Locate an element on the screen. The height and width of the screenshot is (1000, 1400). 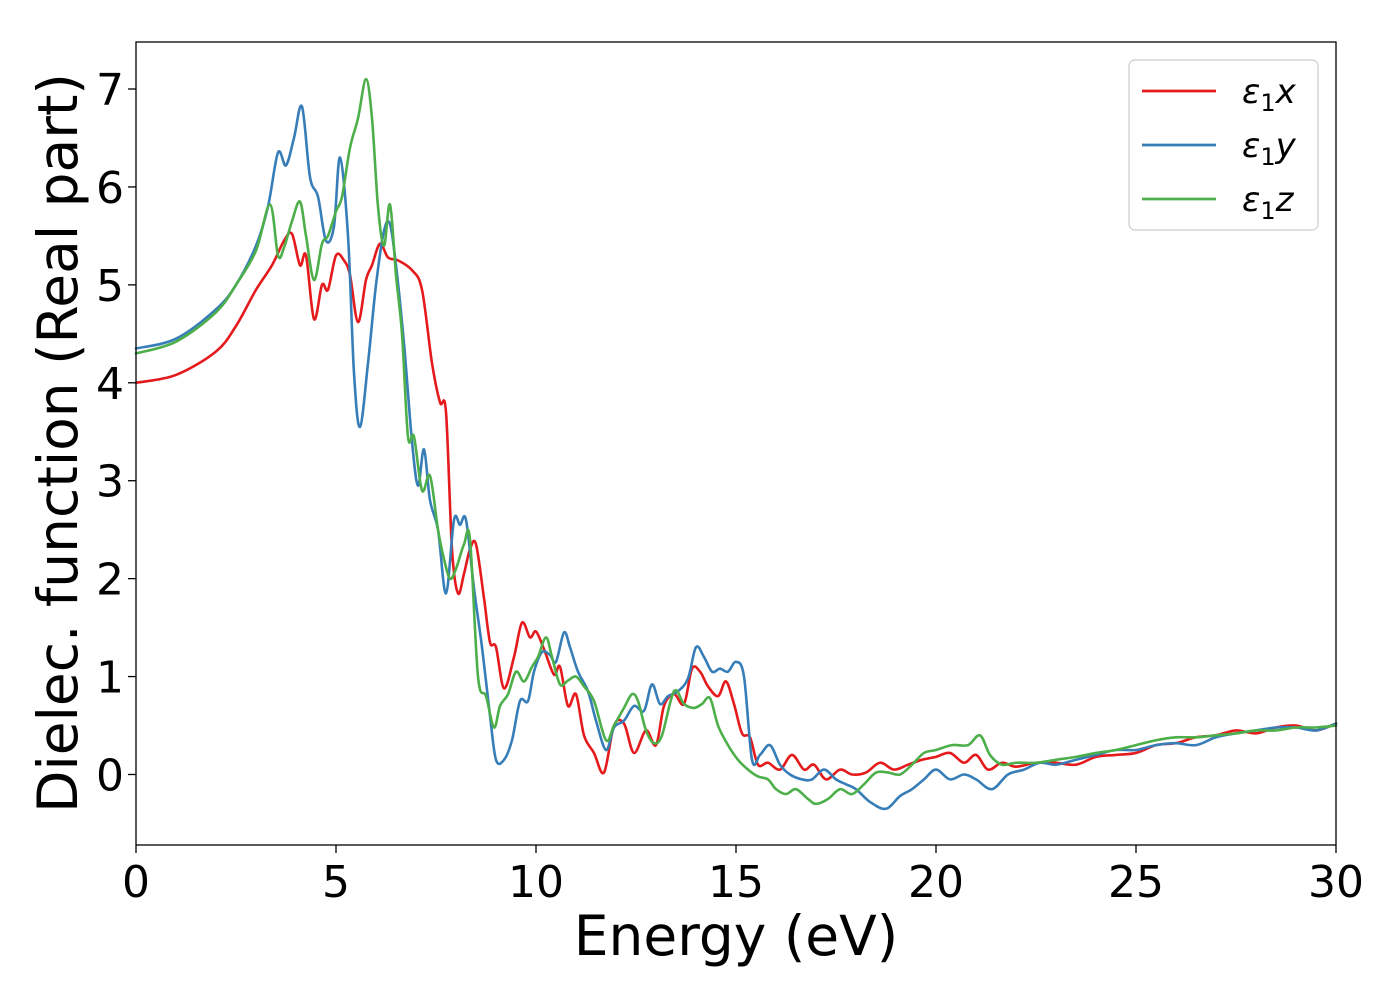
y-tick-label: 2 is located at coordinates (110, 580).